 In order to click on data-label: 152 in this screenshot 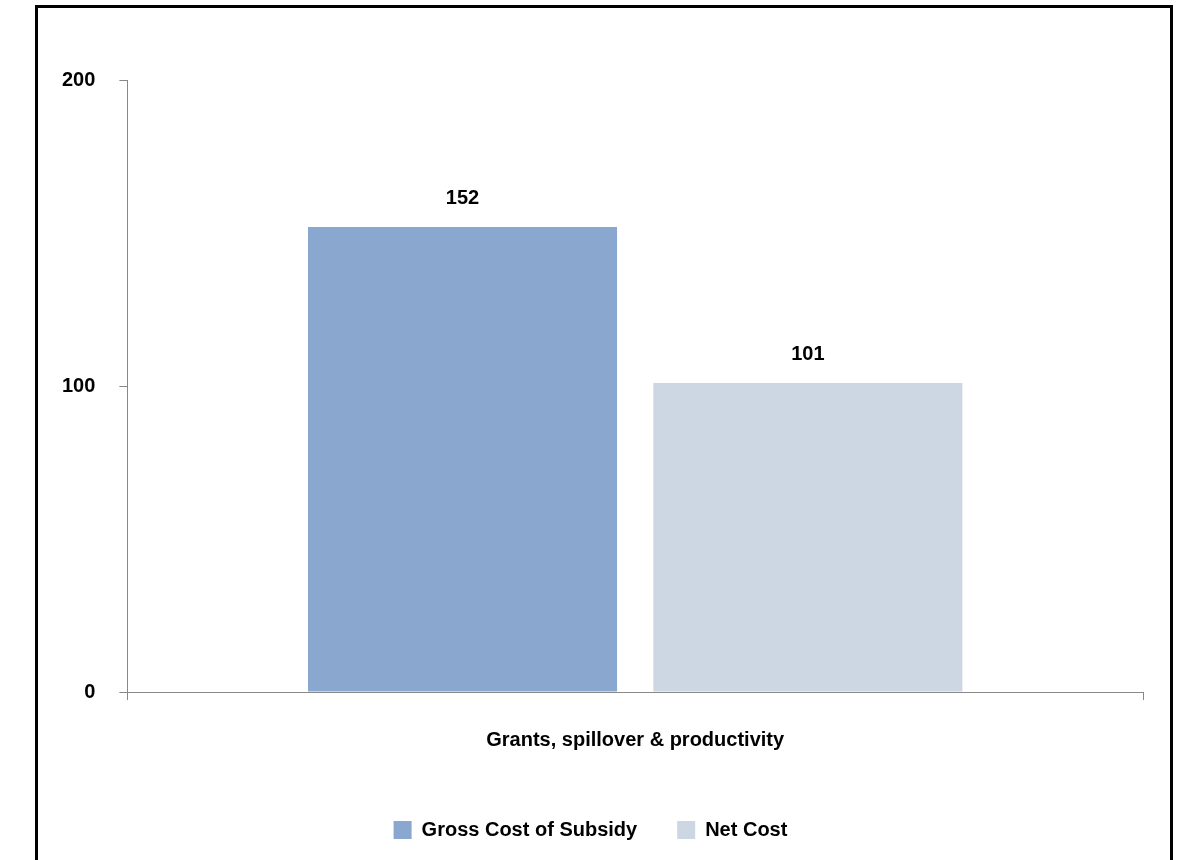, I will do `click(462, 197)`.